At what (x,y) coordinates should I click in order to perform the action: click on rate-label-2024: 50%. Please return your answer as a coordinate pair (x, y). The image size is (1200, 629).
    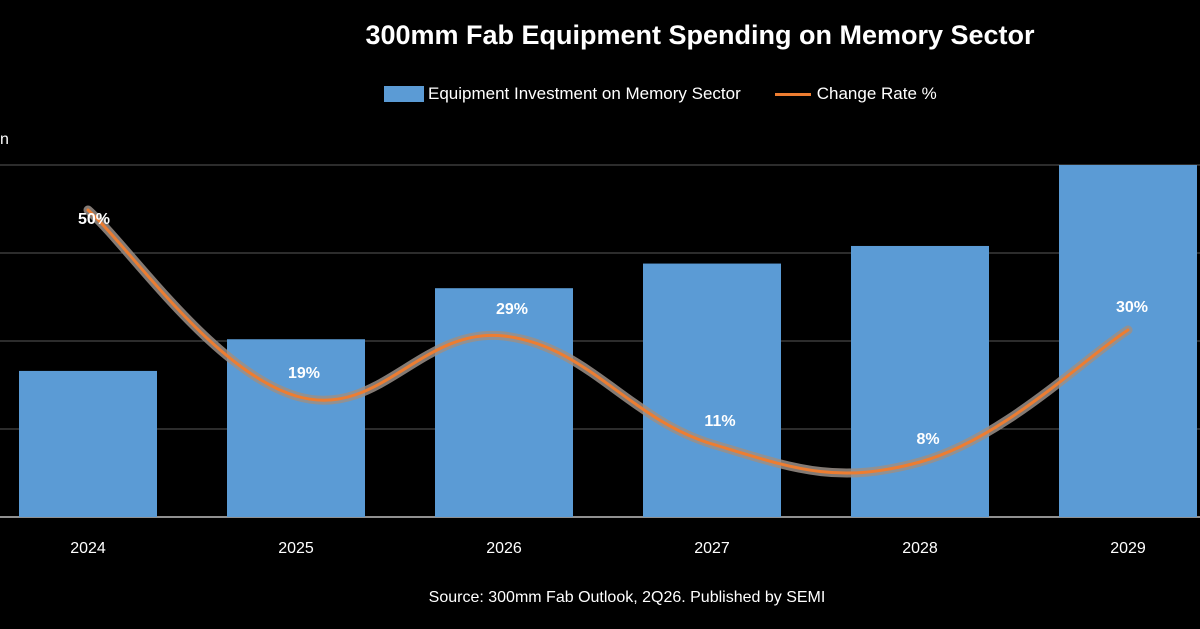
    Looking at the image, I should click on (94, 219).